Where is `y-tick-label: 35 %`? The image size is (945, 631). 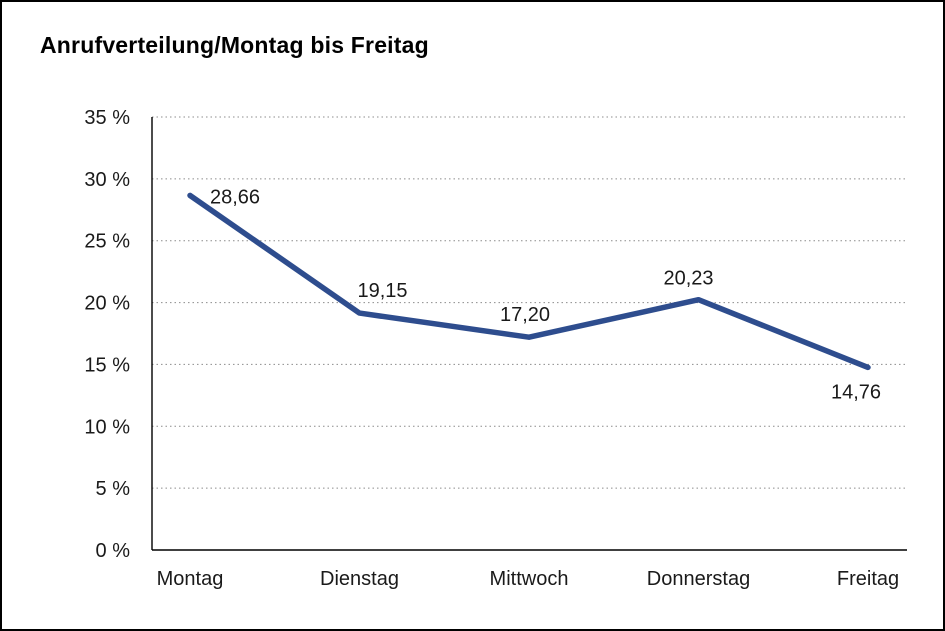 y-tick-label: 35 % is located at coordinates (107, 118).